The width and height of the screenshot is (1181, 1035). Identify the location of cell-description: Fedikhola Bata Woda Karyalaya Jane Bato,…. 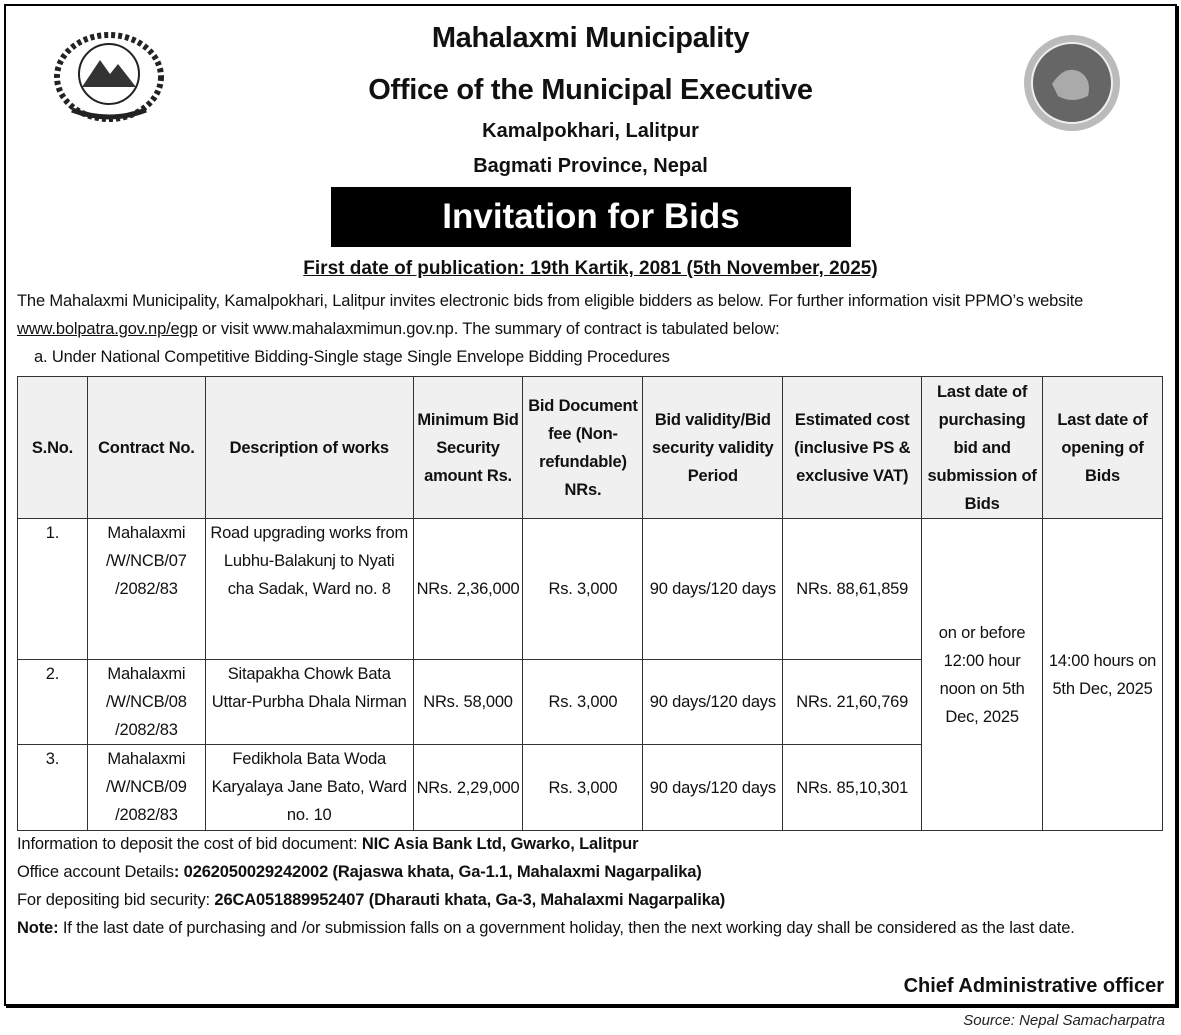
(309, 787).